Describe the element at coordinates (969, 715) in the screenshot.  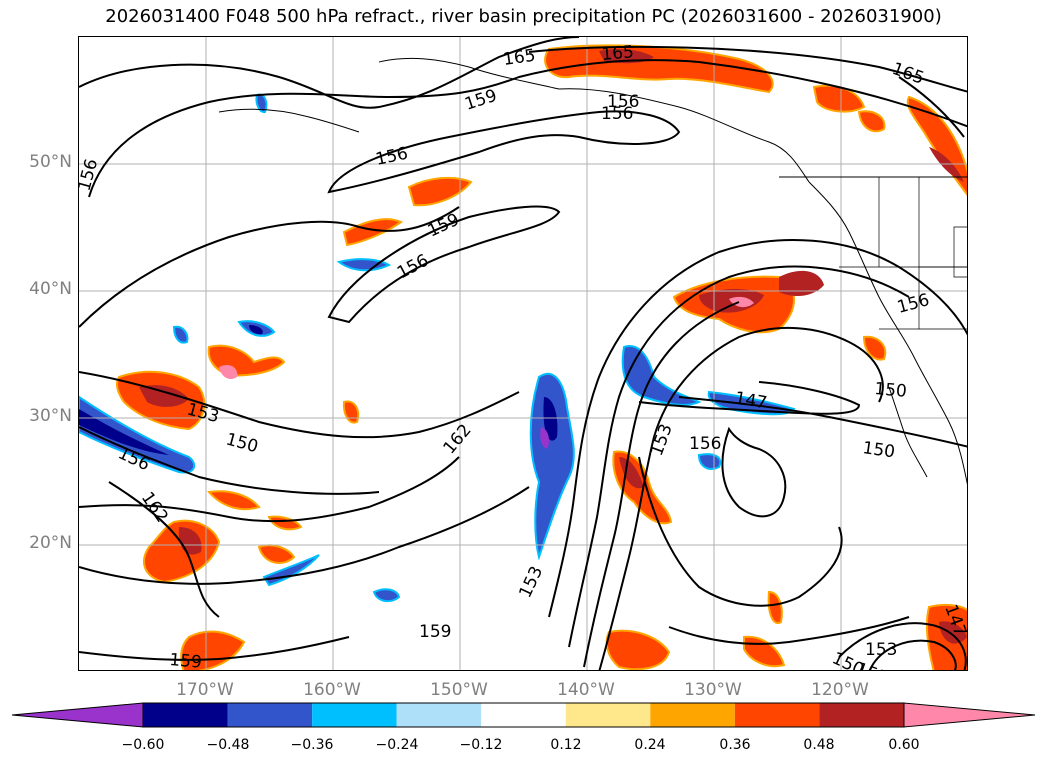
I see `colorbar-extend-high` at that location.